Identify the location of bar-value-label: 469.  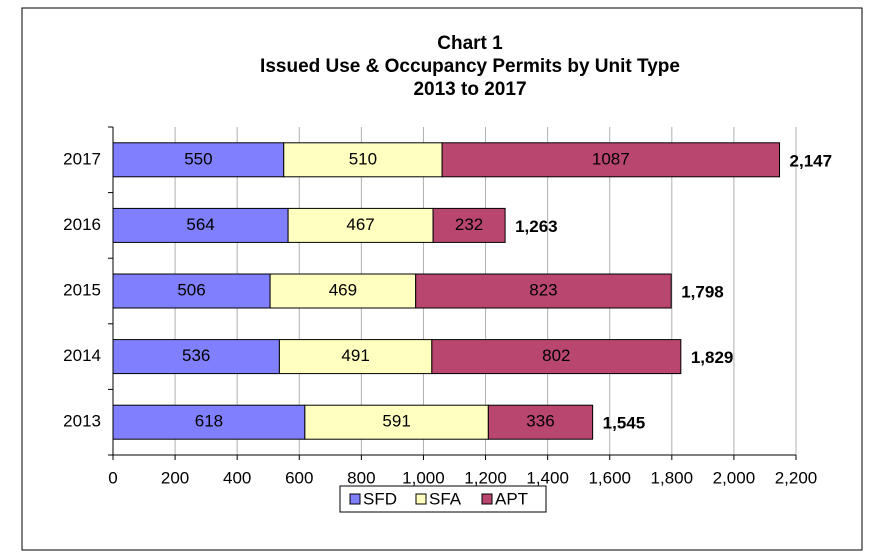
(343, 289).